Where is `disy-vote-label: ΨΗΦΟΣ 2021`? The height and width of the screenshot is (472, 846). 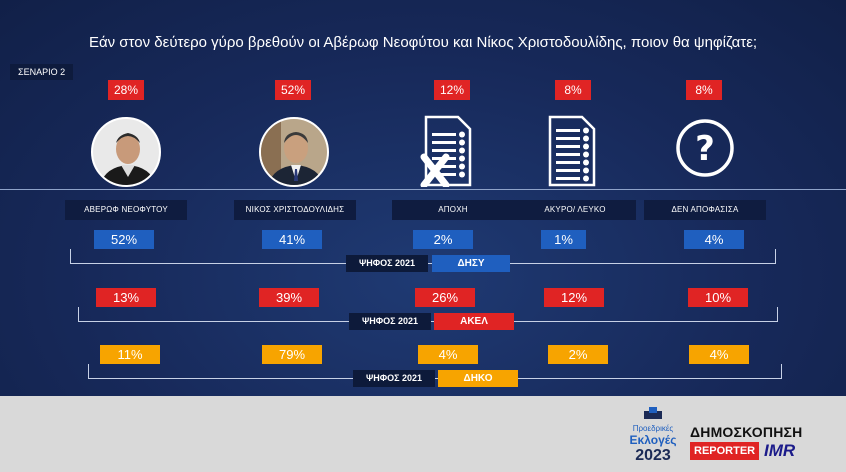 disy-vote-label: ΨΗΦΟΣ 2021 is located at coordinates (387, 263).